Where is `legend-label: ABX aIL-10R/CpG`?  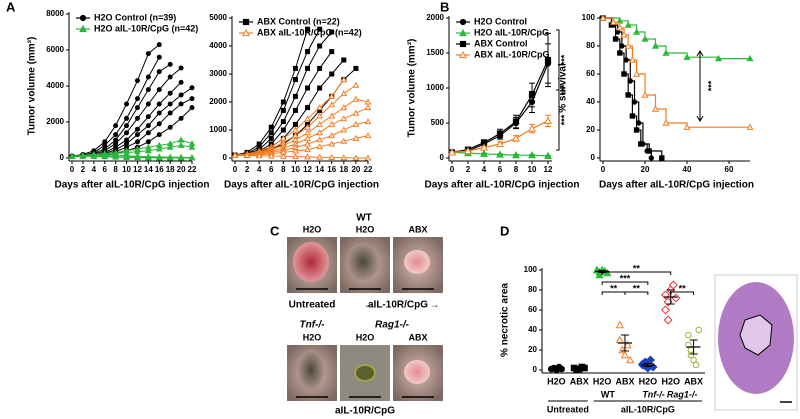 legend-label: ABX aIL-10R/CpG is located at coordinates (512, 54).